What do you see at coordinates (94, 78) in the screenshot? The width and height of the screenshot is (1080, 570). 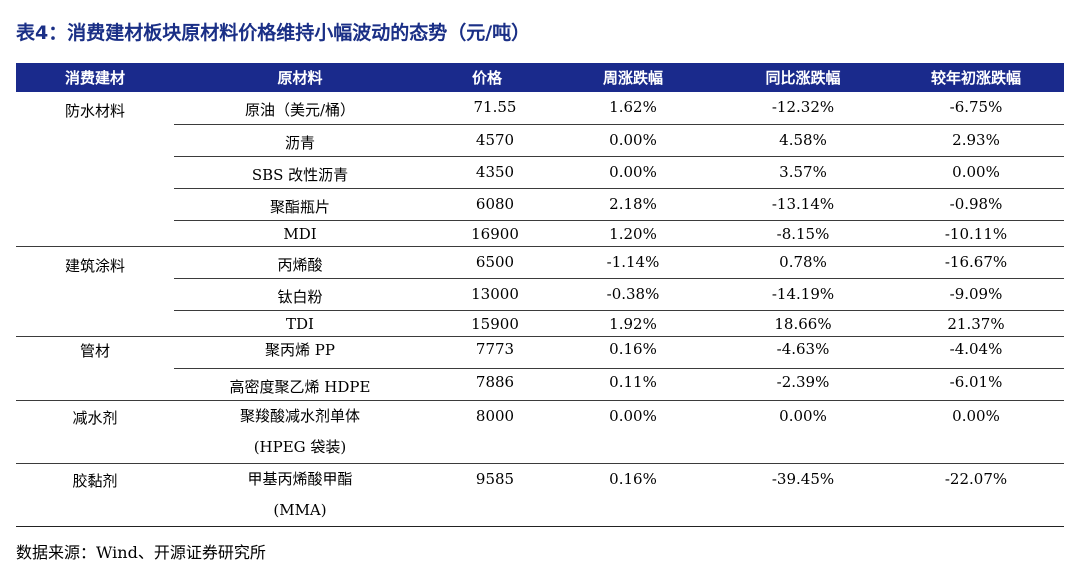 I see `header-category: 消费建材` at bounding box center [94, 78].